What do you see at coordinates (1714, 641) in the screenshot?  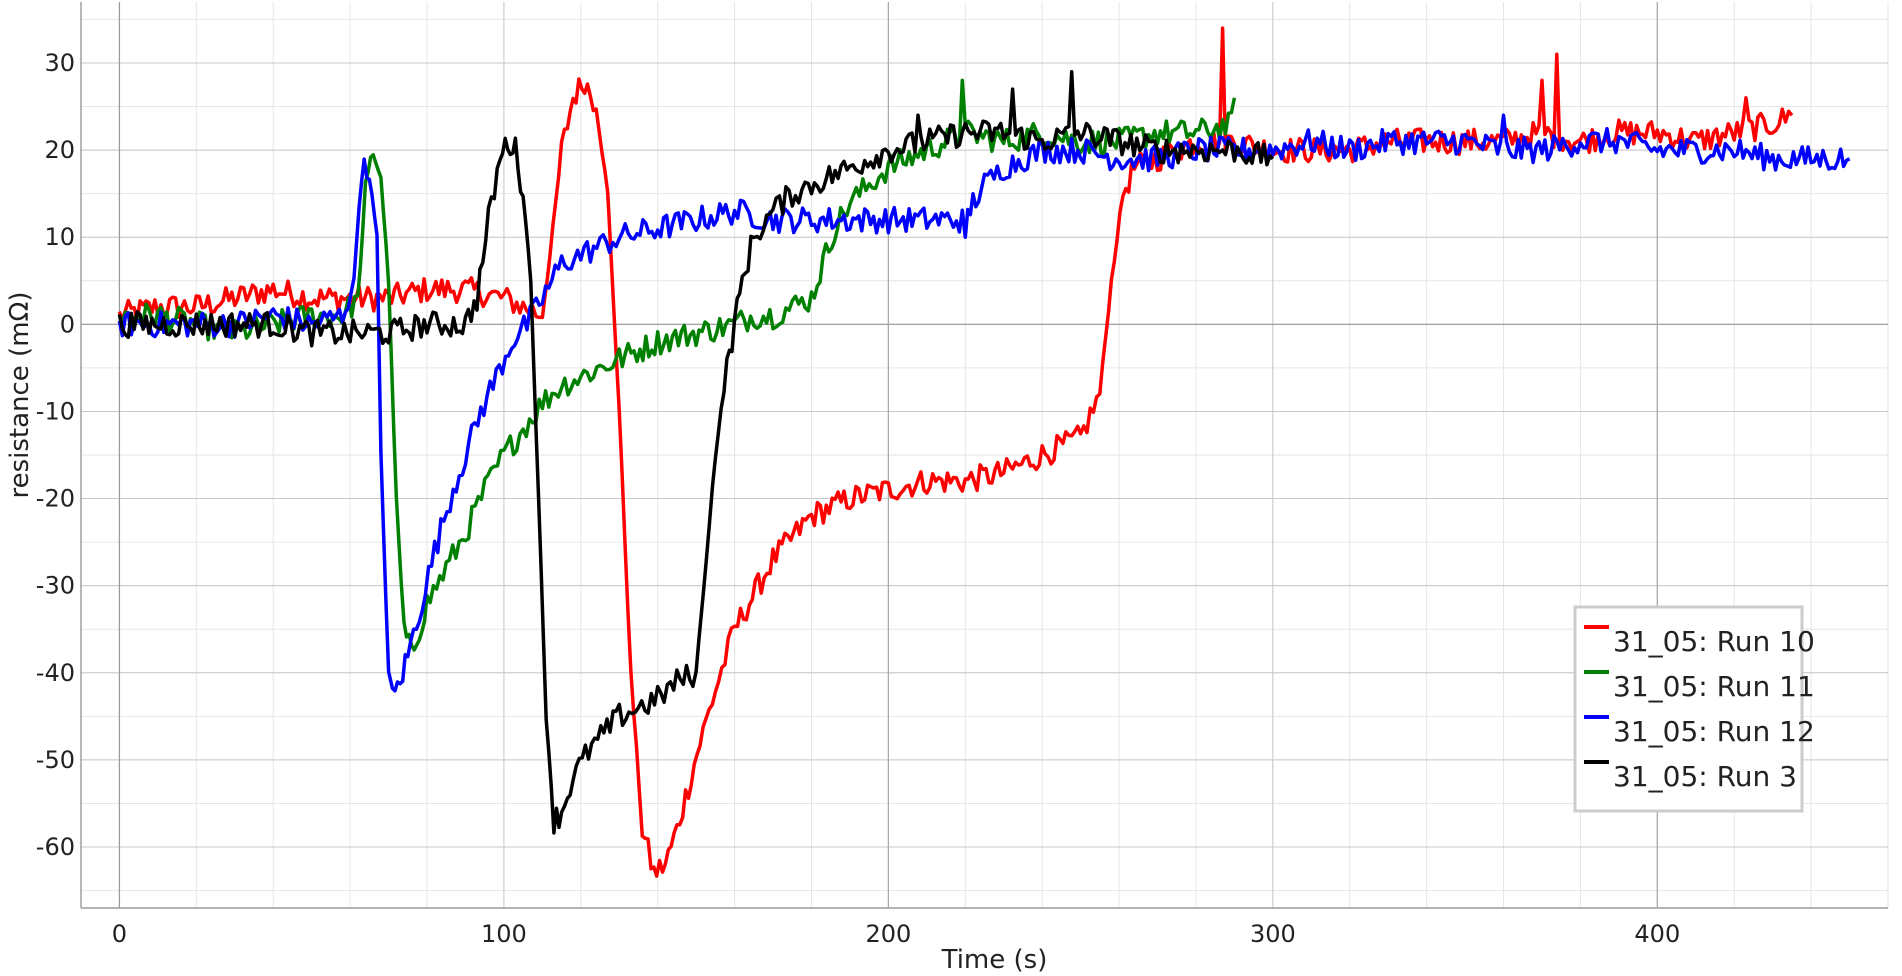 I see `legend-entry-label: 31_05: Run 10` at bounding box center [1714, 641].